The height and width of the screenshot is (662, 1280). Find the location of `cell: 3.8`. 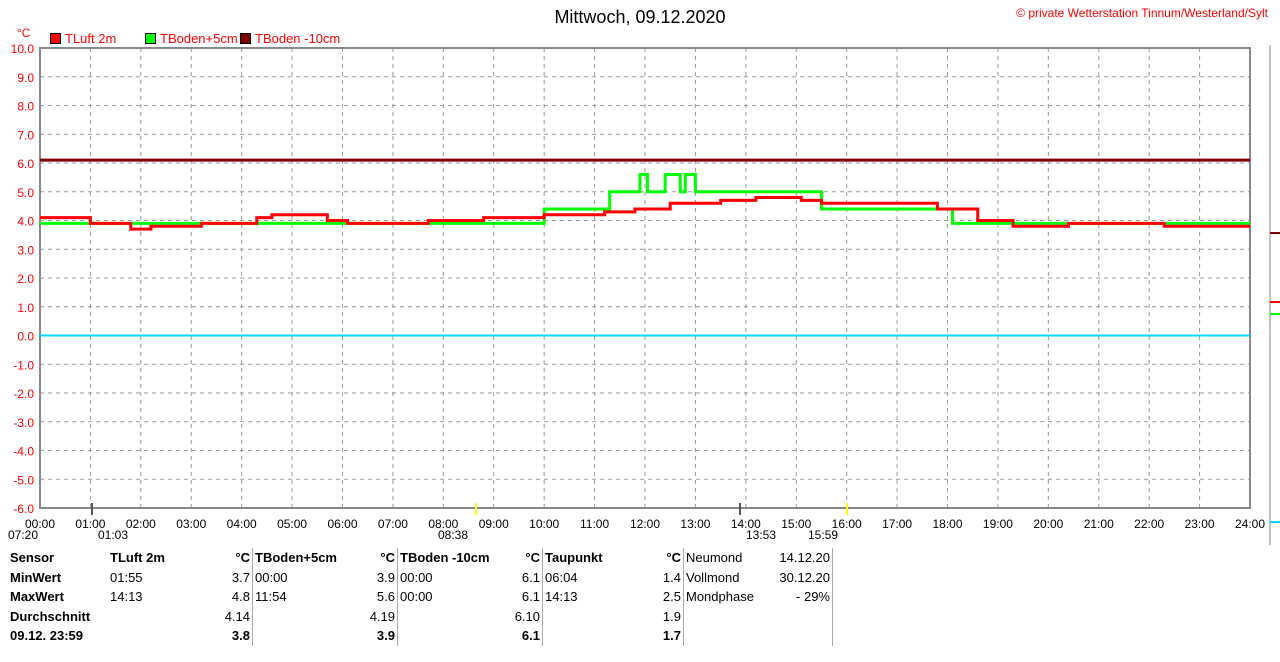

cell: 3.8 is located at coordinates (232, 636).